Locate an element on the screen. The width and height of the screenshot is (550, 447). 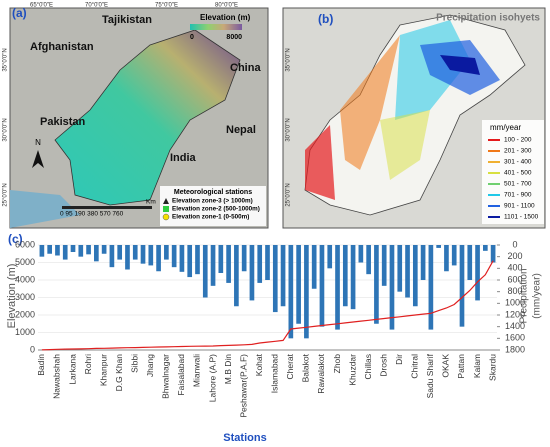
x-tick-label: Chitral is located at coordinates (415, 366).